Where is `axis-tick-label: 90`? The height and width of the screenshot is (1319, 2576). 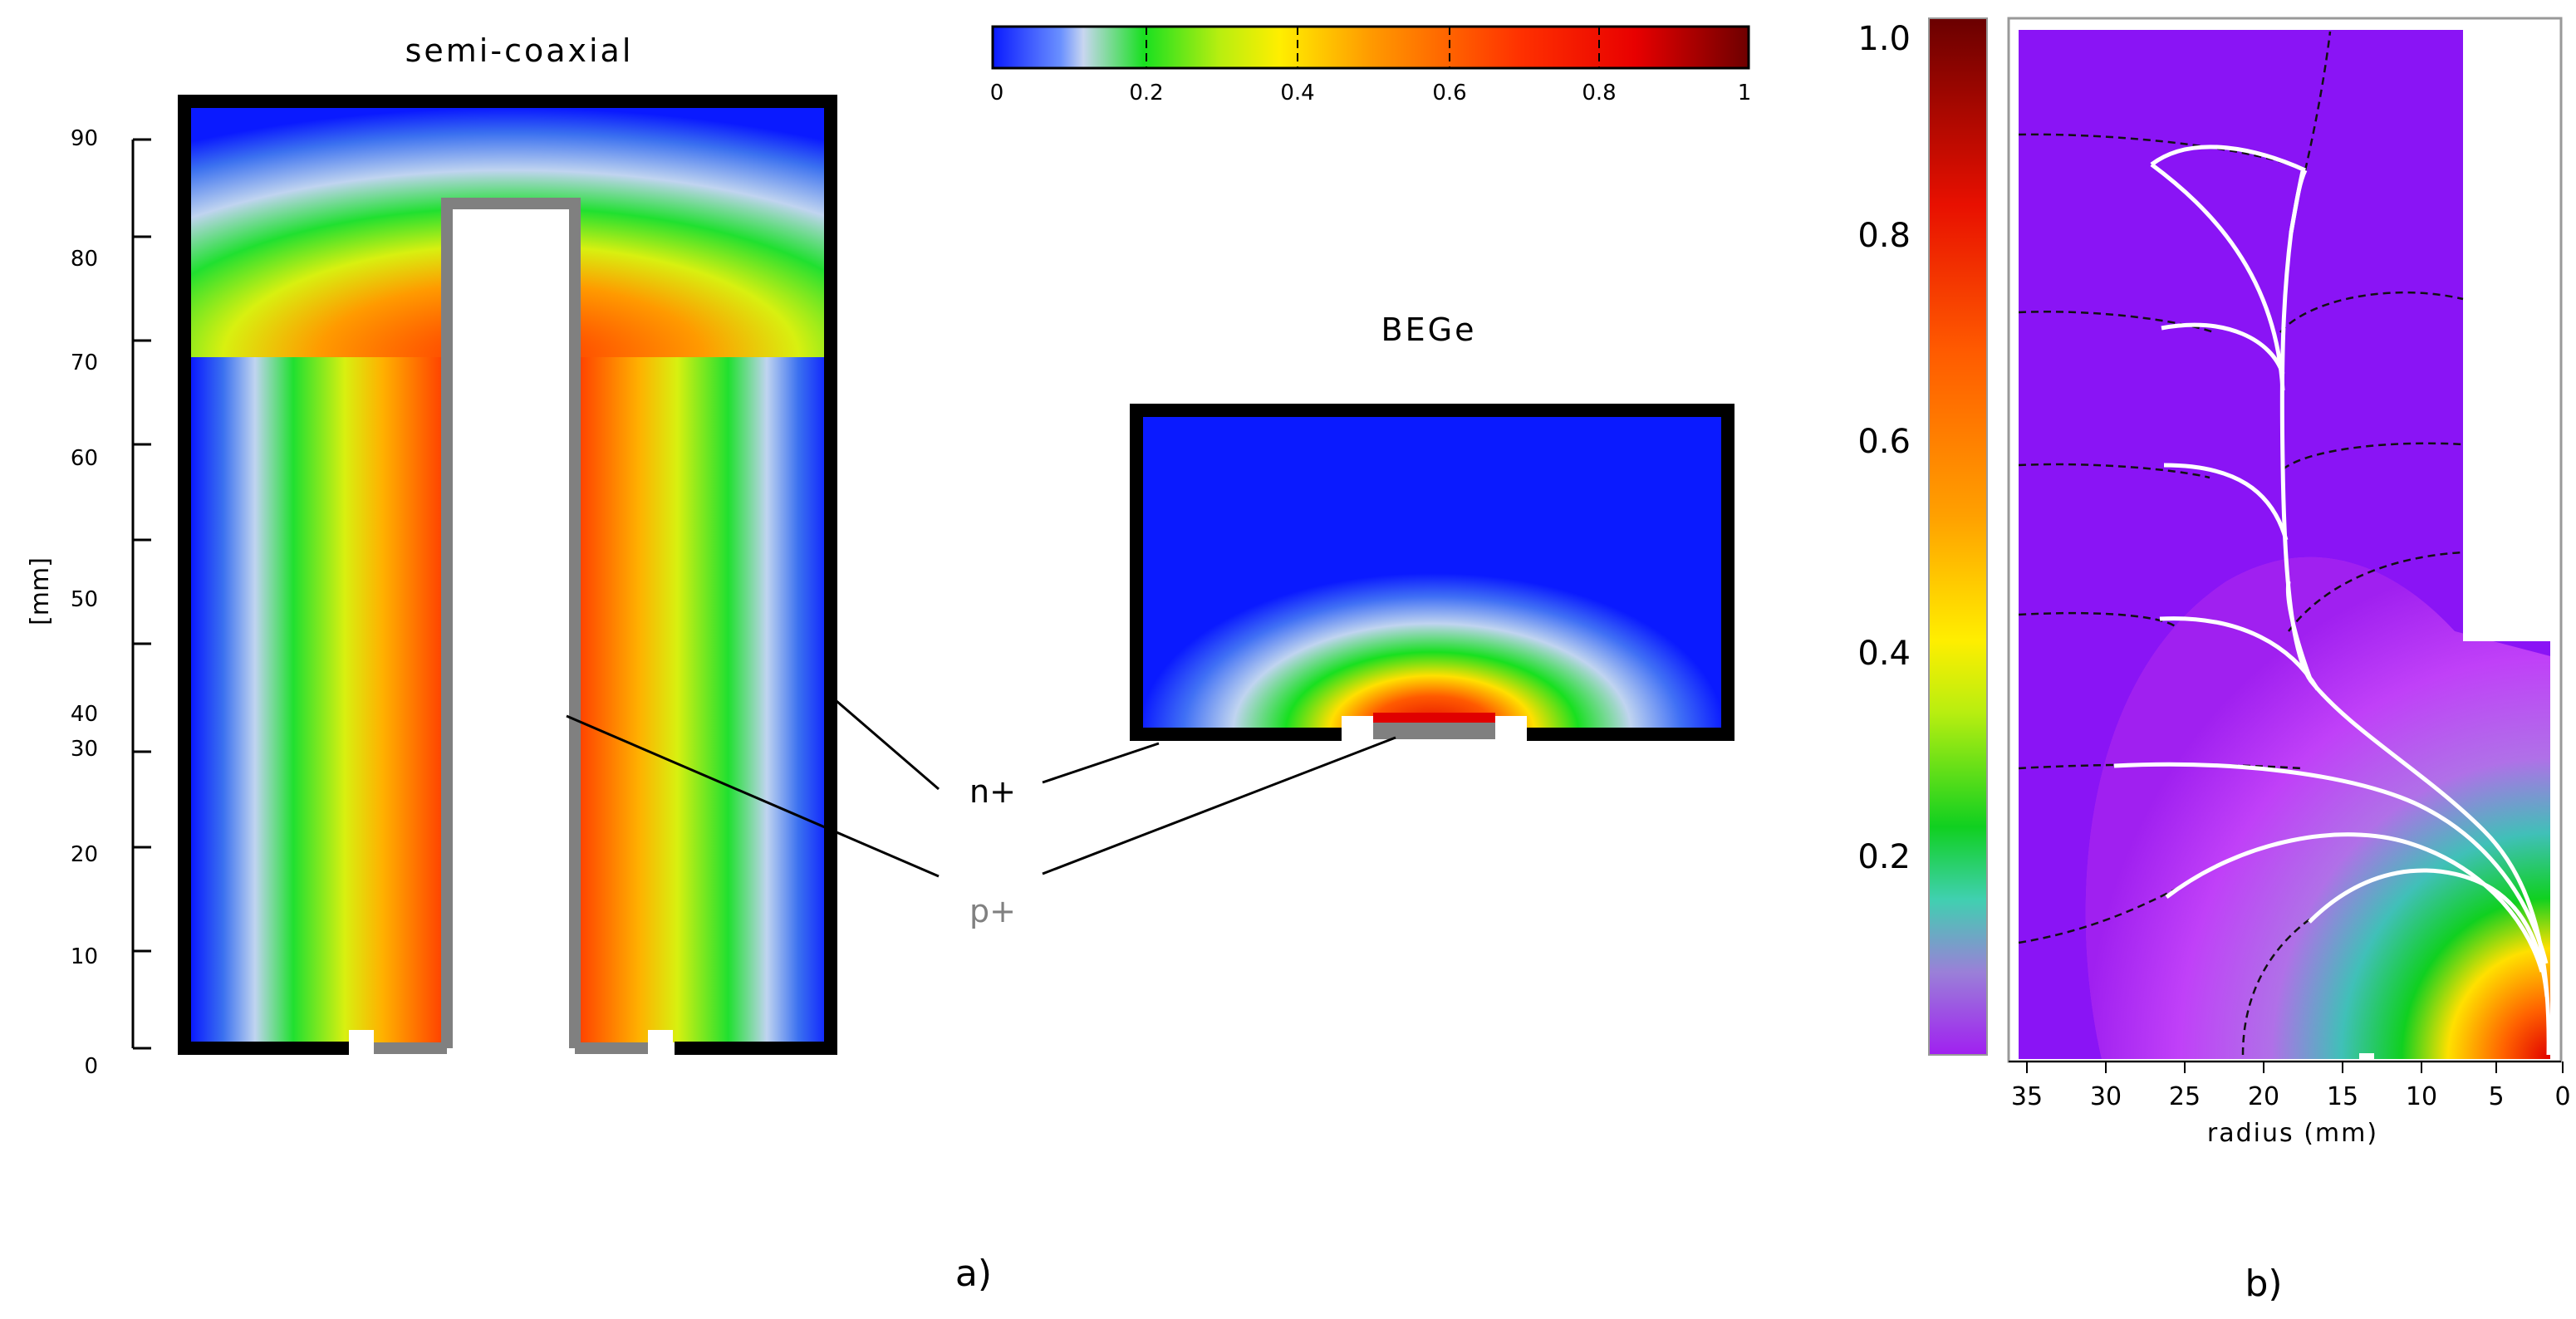
axis-tick-label: 90 is located at coordinates (84, 138).